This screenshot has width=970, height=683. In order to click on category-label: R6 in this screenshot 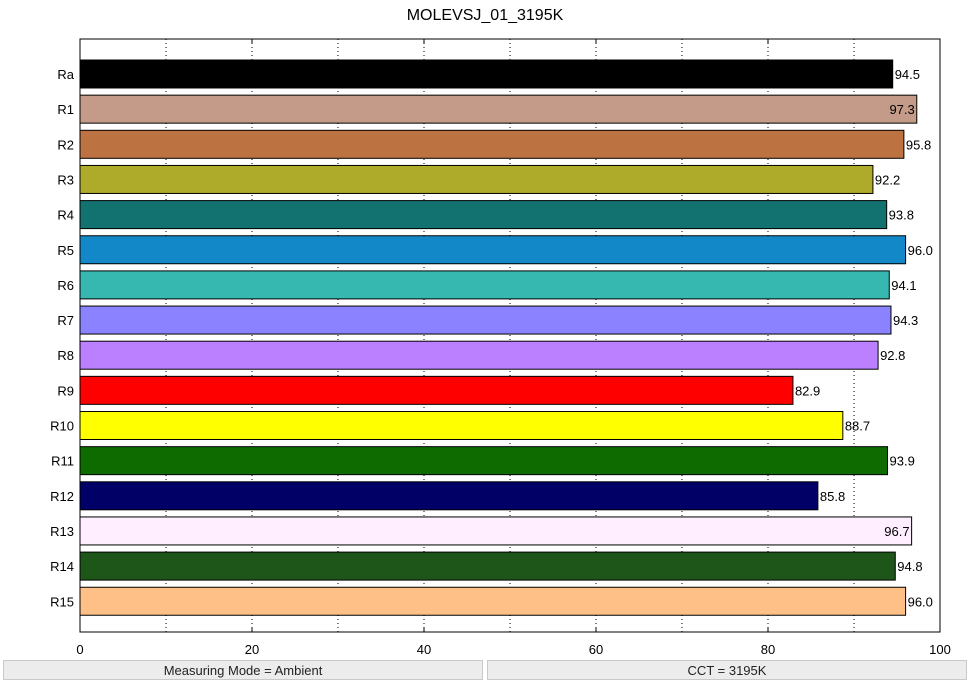, I will do `click(65, 285)`.